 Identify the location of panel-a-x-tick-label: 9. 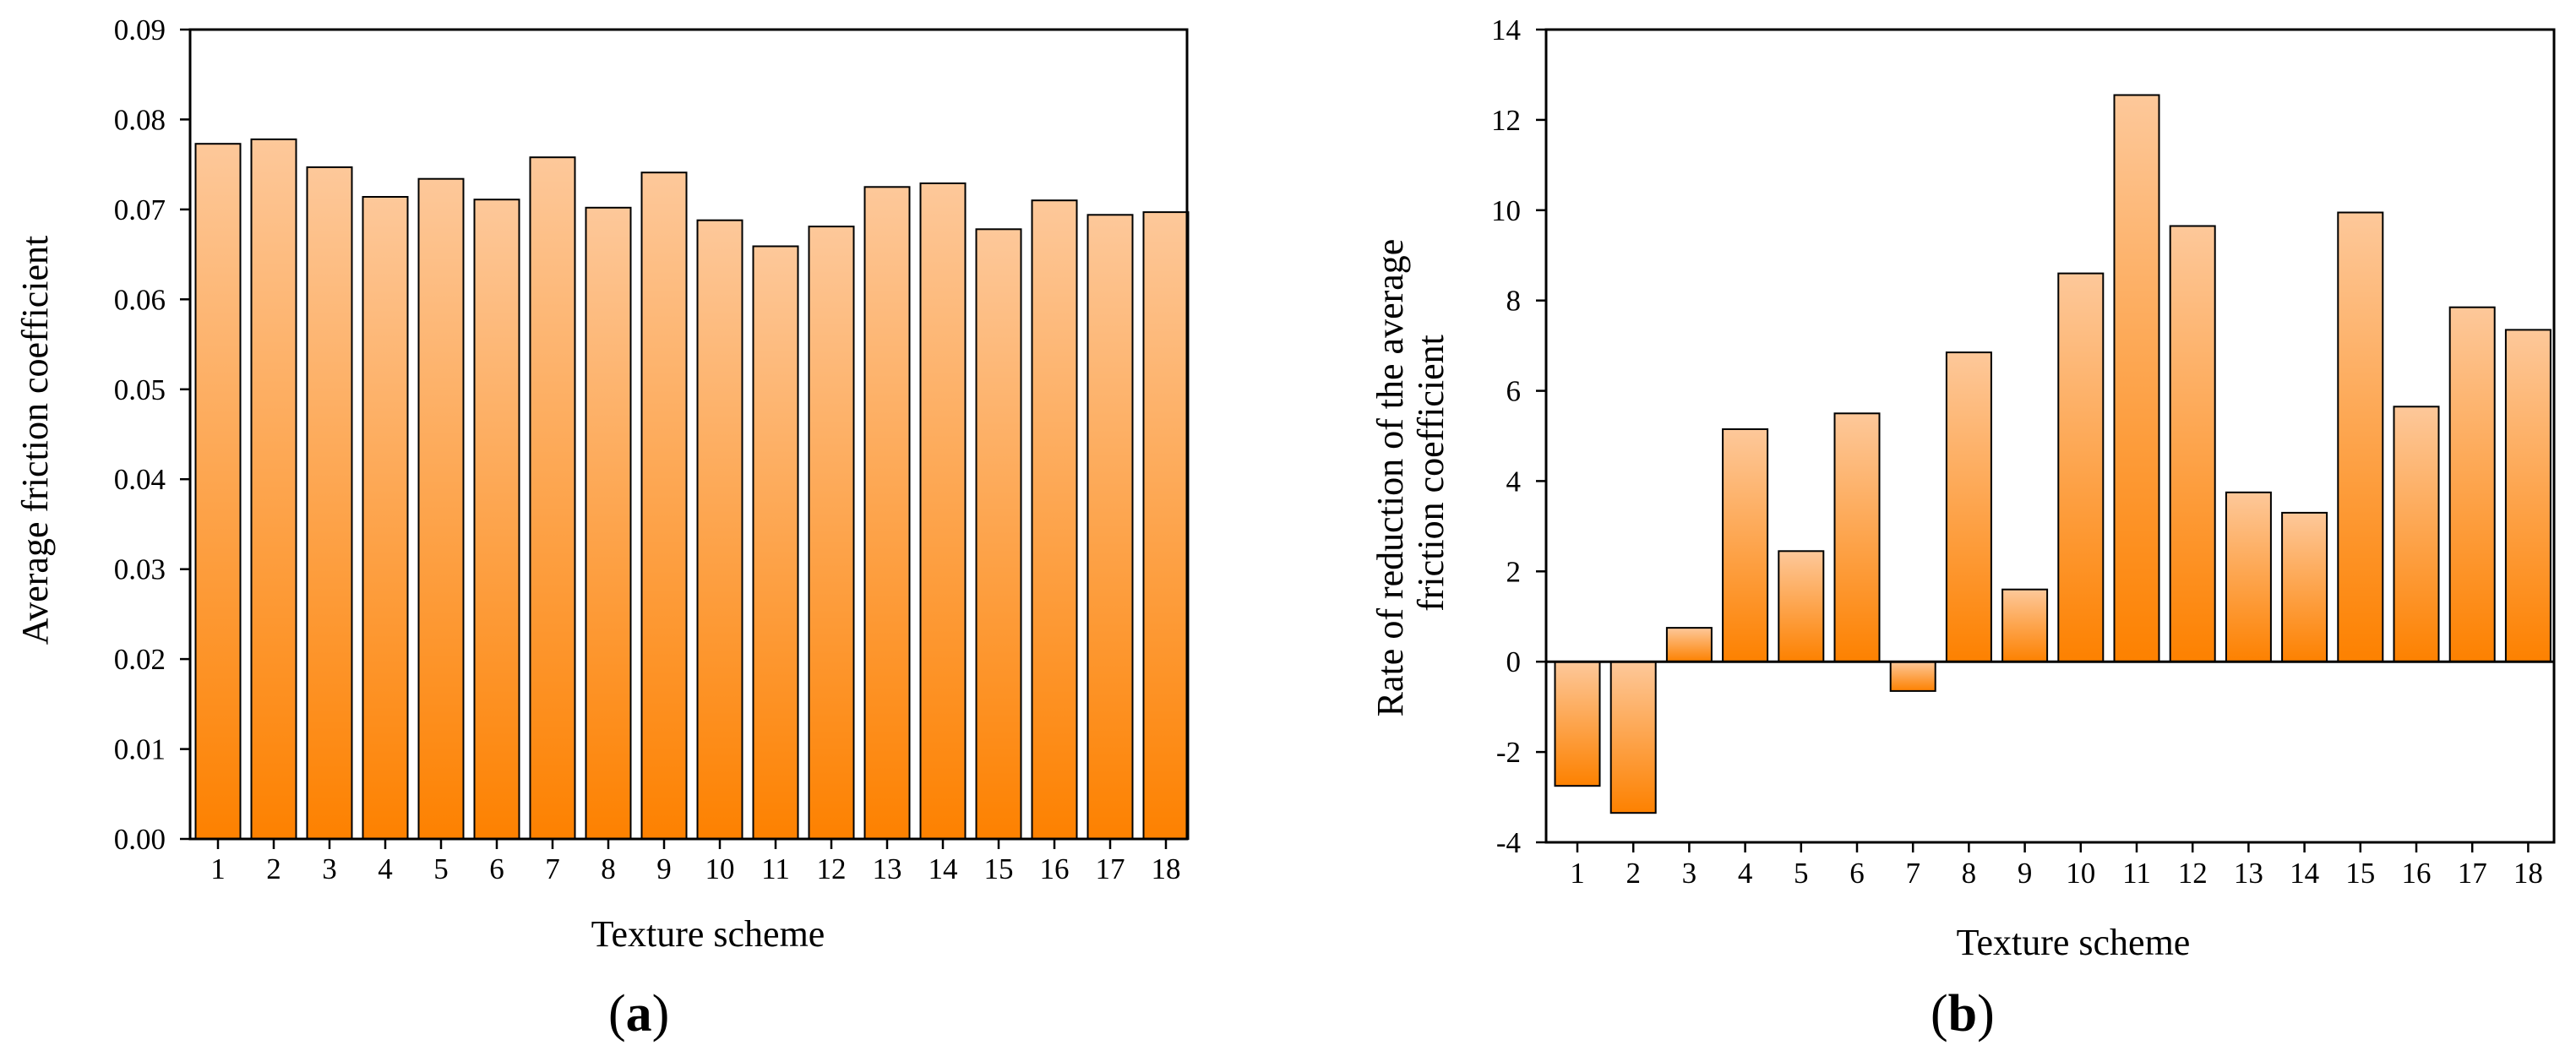
(664, 869).